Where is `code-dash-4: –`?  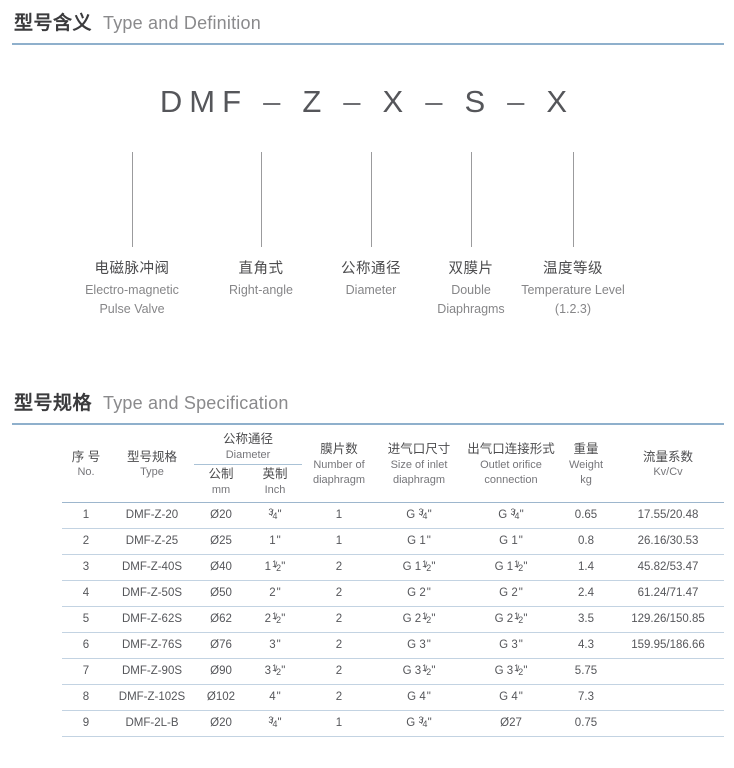 code-dash-4: – is located at coordinates (519, 101).